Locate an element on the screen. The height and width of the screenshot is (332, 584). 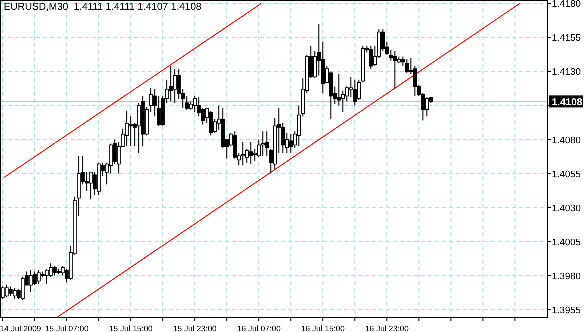
ref-line-label: 1.4108 is located at coordinates (568, 103).